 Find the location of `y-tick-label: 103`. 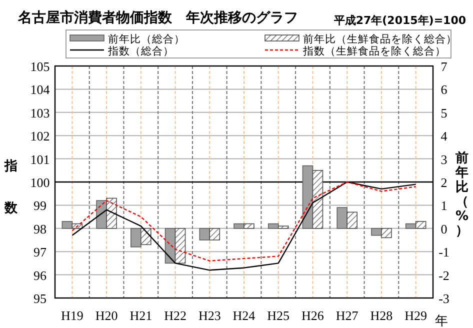

y-tick-label: 103 is located at coordinates (40, 112).